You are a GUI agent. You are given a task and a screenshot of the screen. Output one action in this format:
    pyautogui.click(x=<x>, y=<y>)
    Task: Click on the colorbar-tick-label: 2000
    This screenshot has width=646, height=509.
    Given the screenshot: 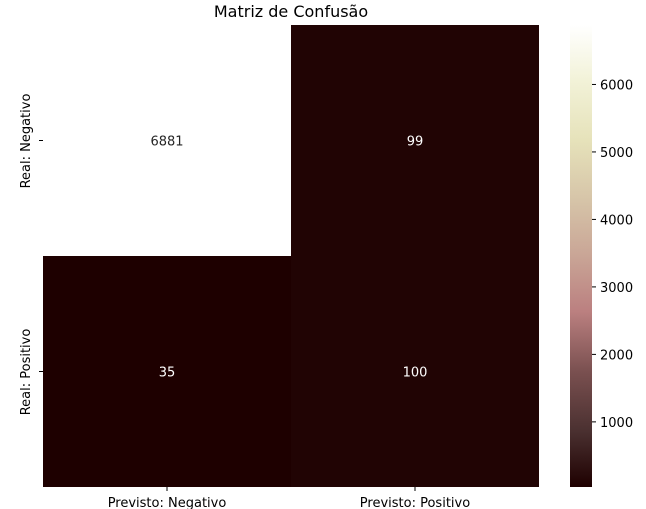 What is the action you would take?
    pyautogui.click(x=616, y=355)
    